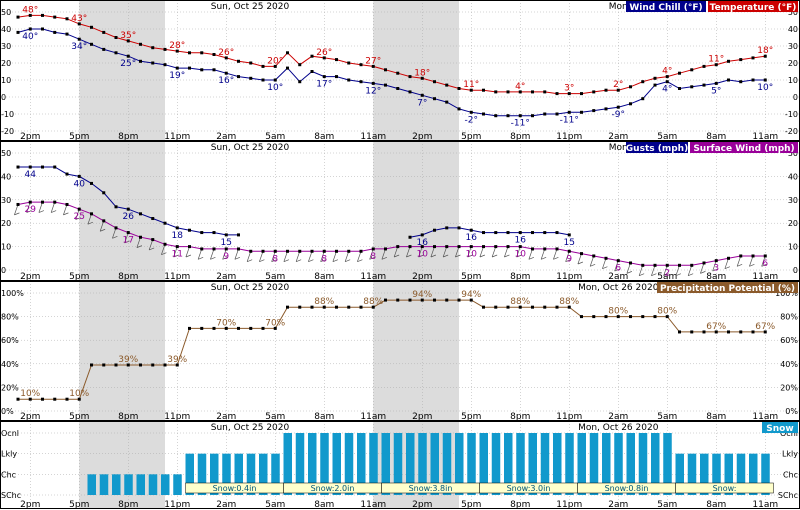 This screenshot has width=800, height=510. What do you see at coordinates (743, 149) in the screenshot?
I see `surface-wind-legend-label: Surface Wind (mph)` at bounding box center [743, 149].